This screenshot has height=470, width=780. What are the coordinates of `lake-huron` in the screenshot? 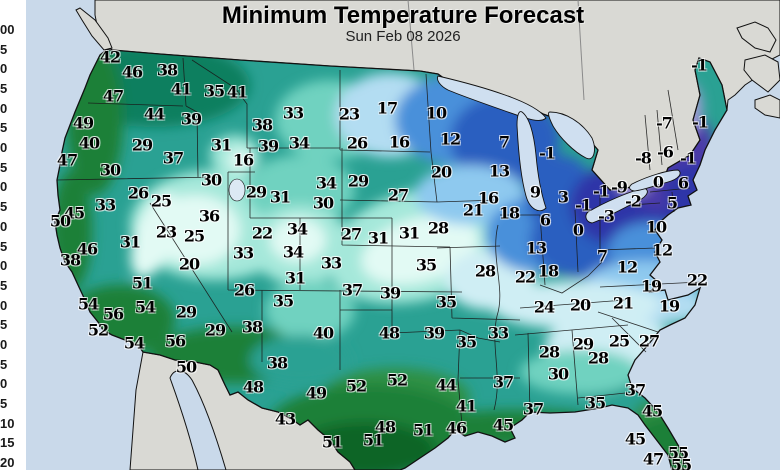 It's located at (571, 135).